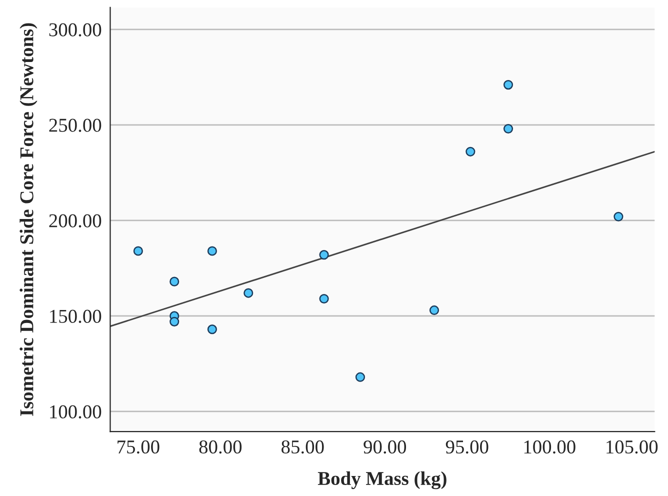 This screenshot has height=496, width=668. What do you see at coordinates (139, 447) in the screenshot?
I see `x-tick-label: 75.00` at bounding box center [139, 447].